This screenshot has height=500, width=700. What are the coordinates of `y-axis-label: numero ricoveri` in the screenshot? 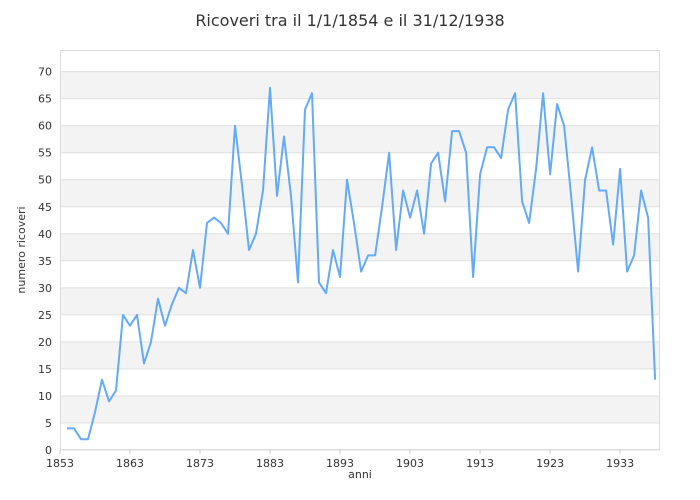 It's located at (21, 249).